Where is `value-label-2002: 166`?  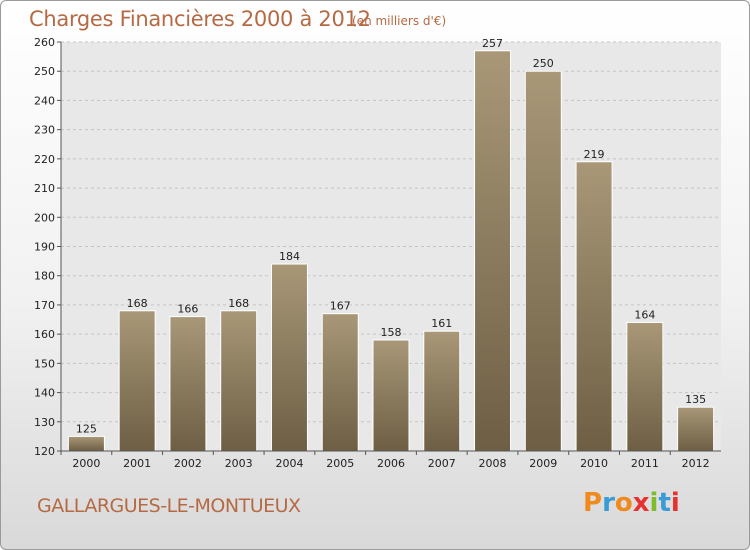
value-label-2002: 166 is located at coordinates (187, 309).